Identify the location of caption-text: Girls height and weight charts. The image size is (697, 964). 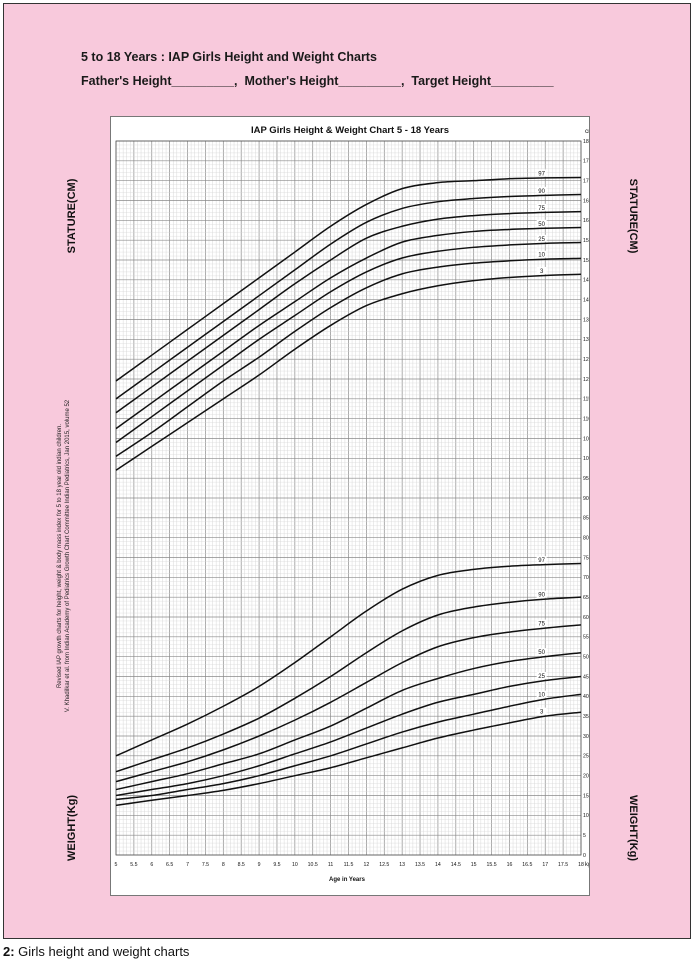
(102, 951).